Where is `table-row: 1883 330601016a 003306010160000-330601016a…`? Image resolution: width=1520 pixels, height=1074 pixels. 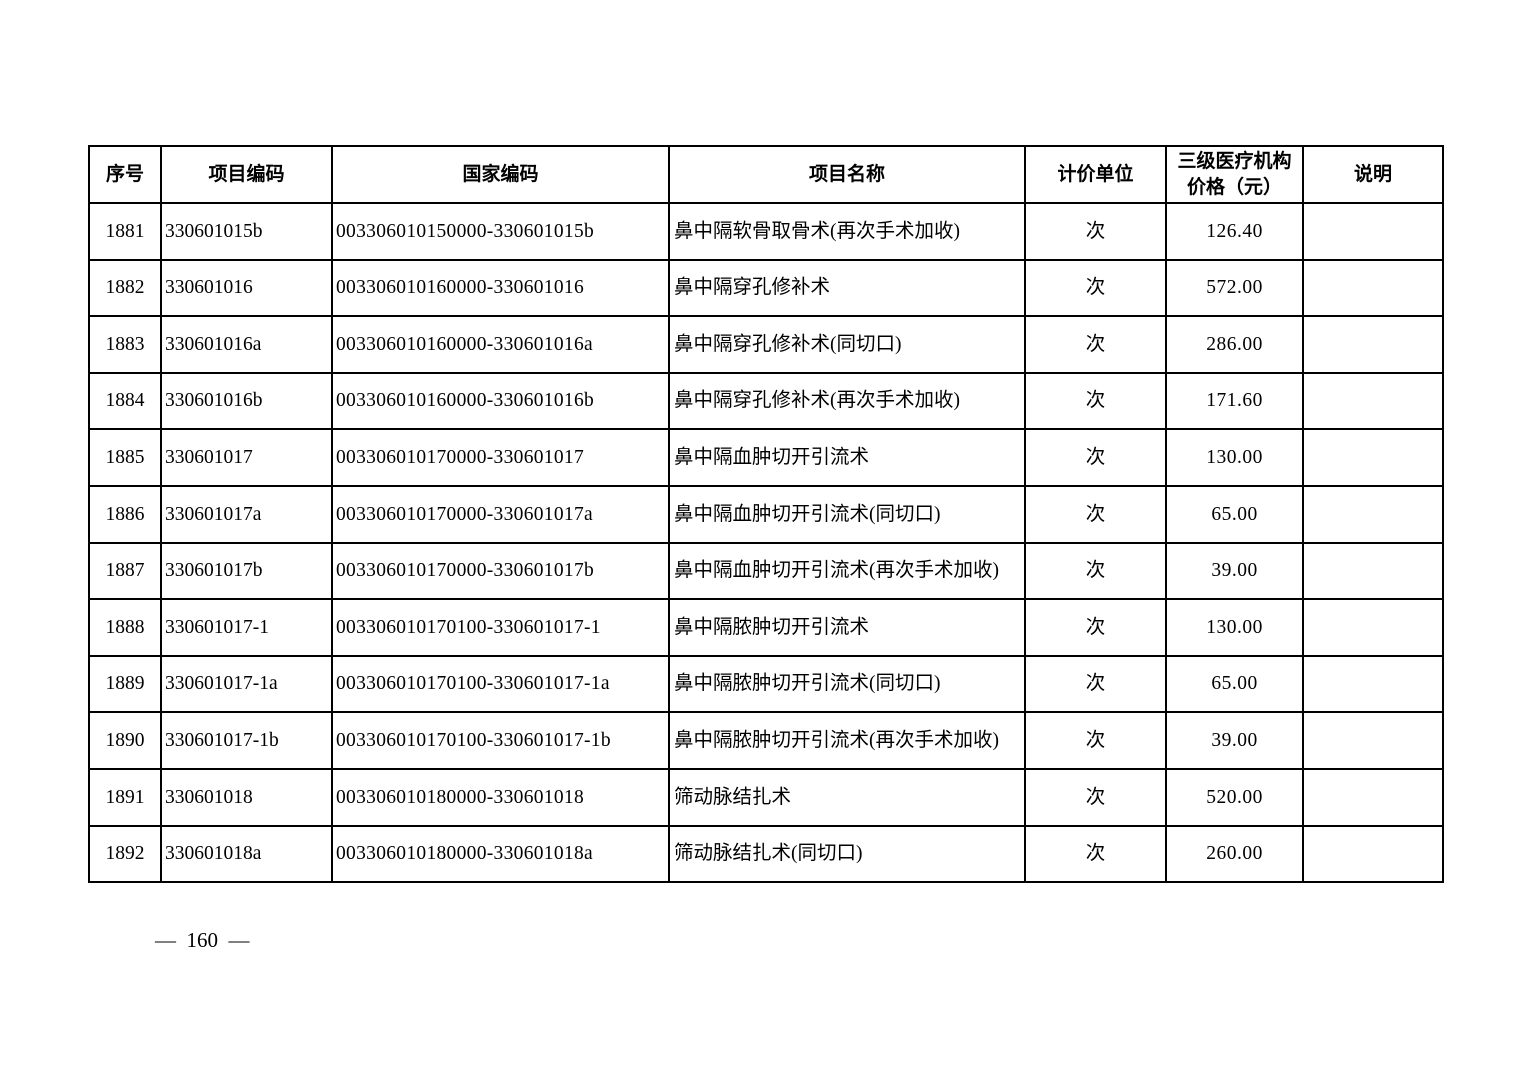
table-row: 1883 330601016a 003306010160000-330601016a… is located at coordinates (766, 344).